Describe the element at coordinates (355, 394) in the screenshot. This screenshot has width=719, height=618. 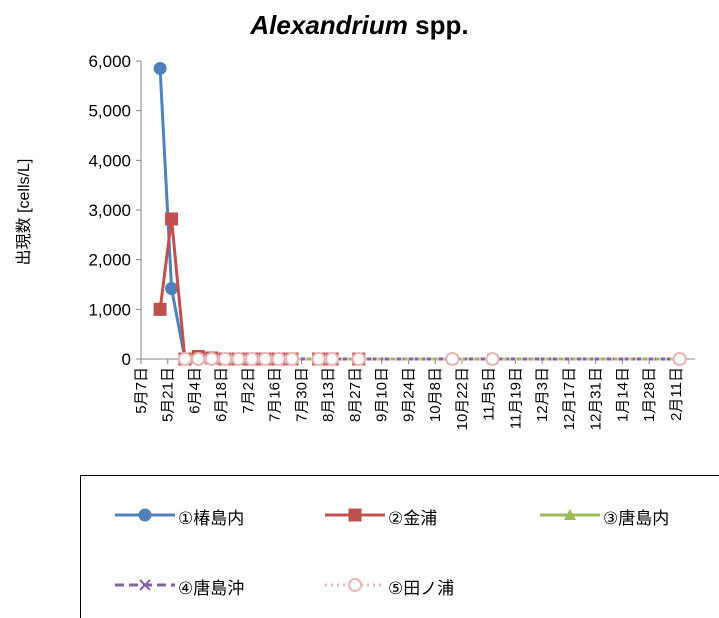
I see `x-tick-label: 8月27日` at that location.